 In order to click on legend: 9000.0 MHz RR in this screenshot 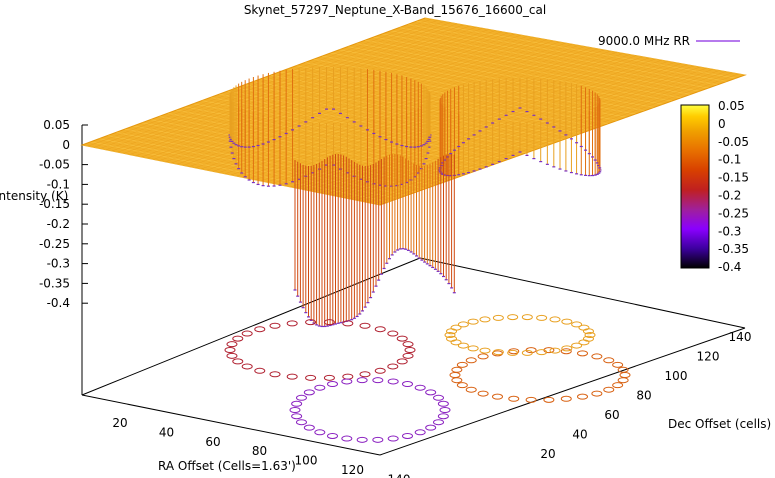, I will do `click(669, 41)`.